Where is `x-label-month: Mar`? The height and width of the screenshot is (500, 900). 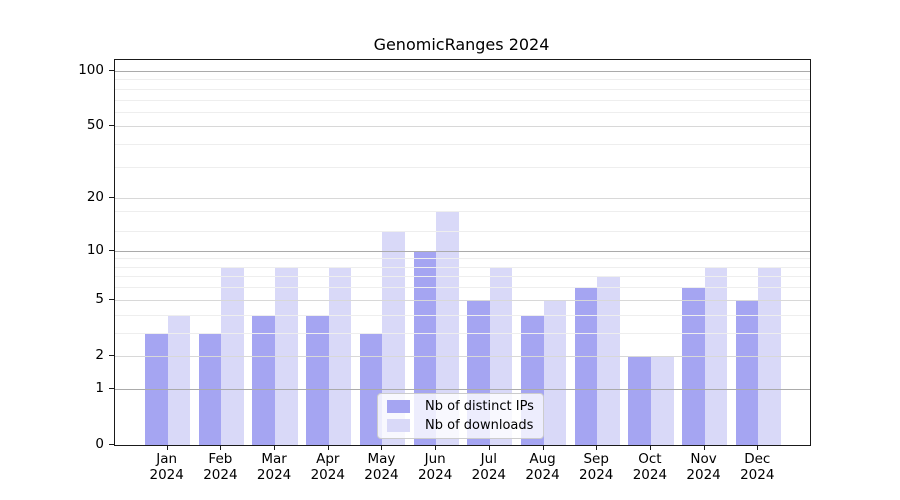
x-label-month: Mar is located at coordinates (274, 459).